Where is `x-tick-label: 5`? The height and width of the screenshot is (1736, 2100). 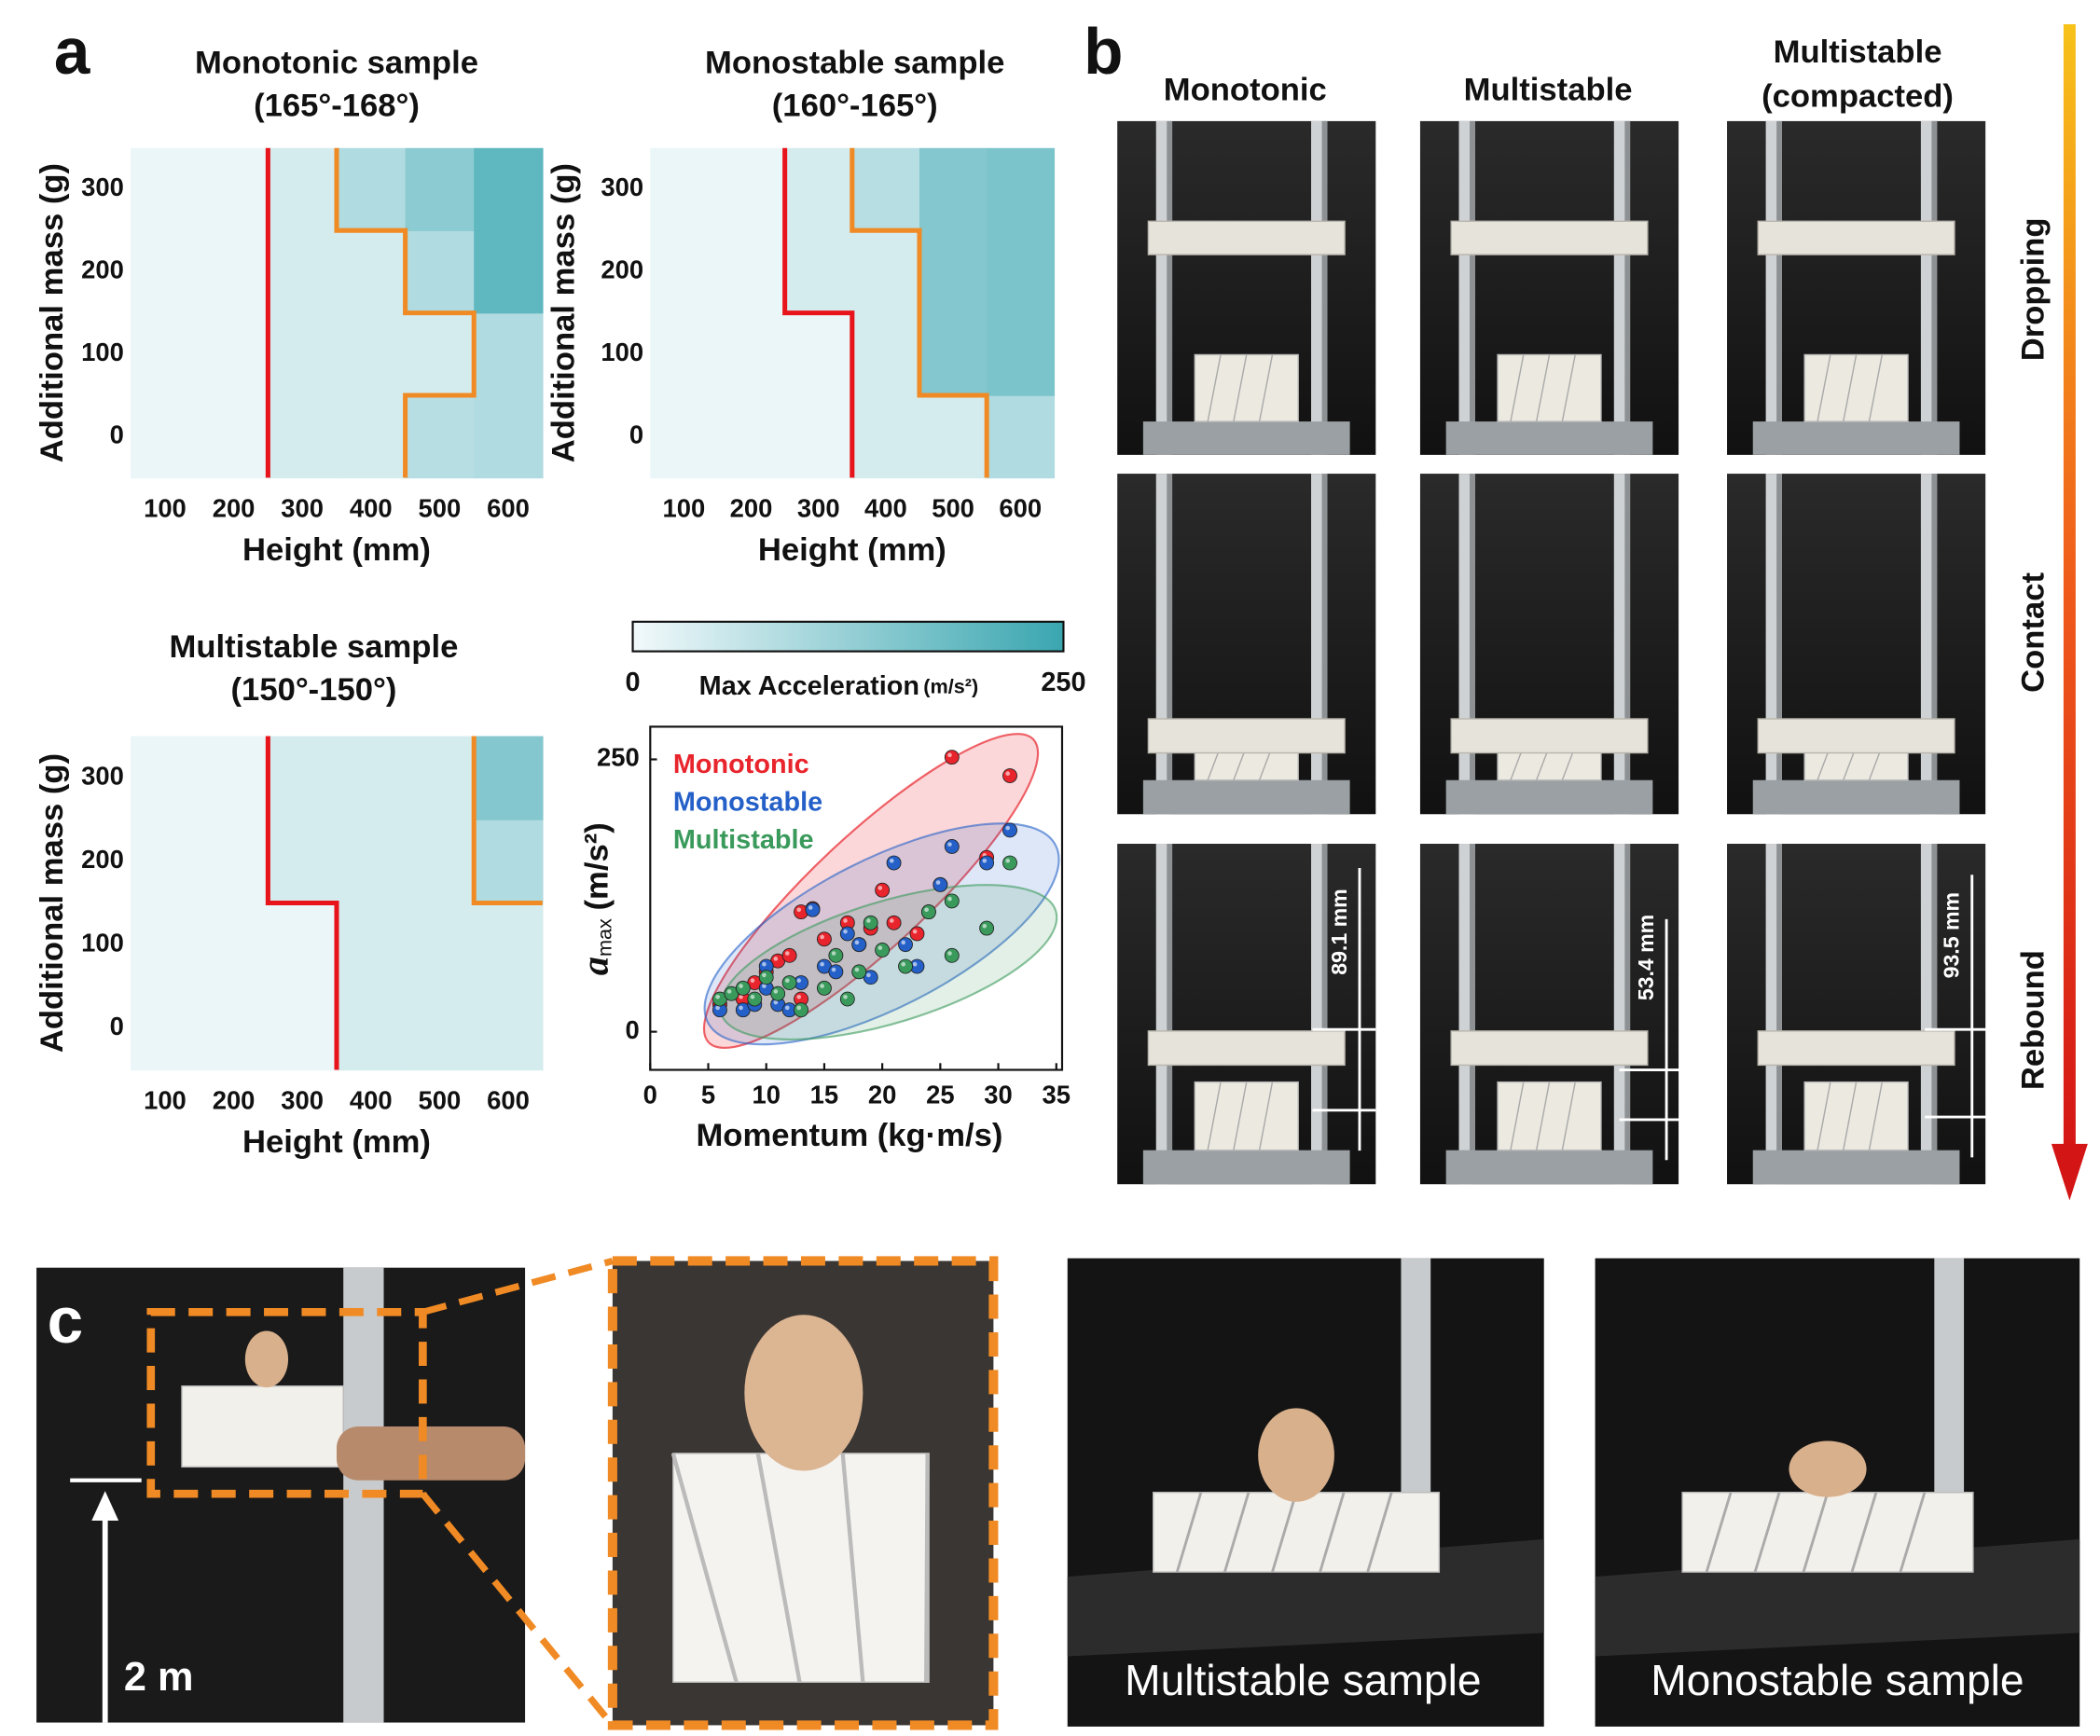 x-tick-label: 5 is located at coordinates (708, 1095).